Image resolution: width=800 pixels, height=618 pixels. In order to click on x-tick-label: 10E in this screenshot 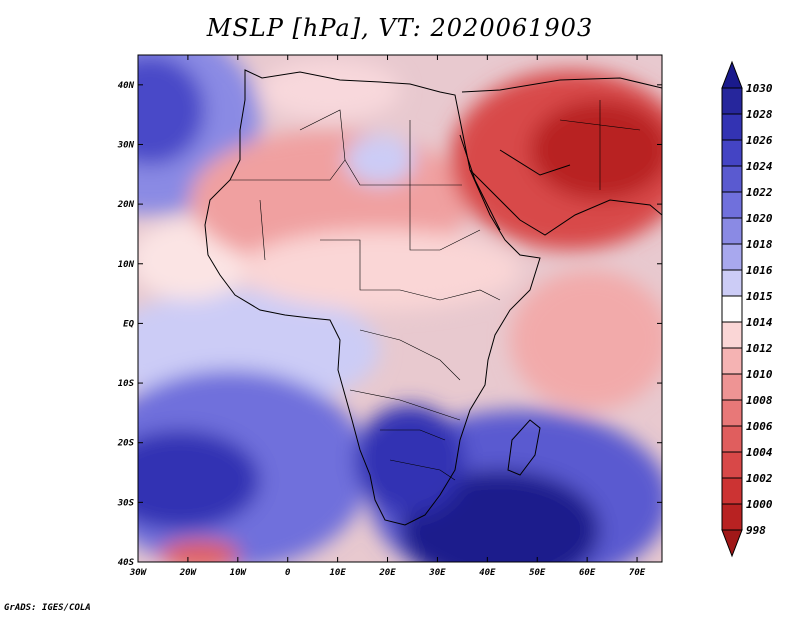, I will do `click(337, 573)`.